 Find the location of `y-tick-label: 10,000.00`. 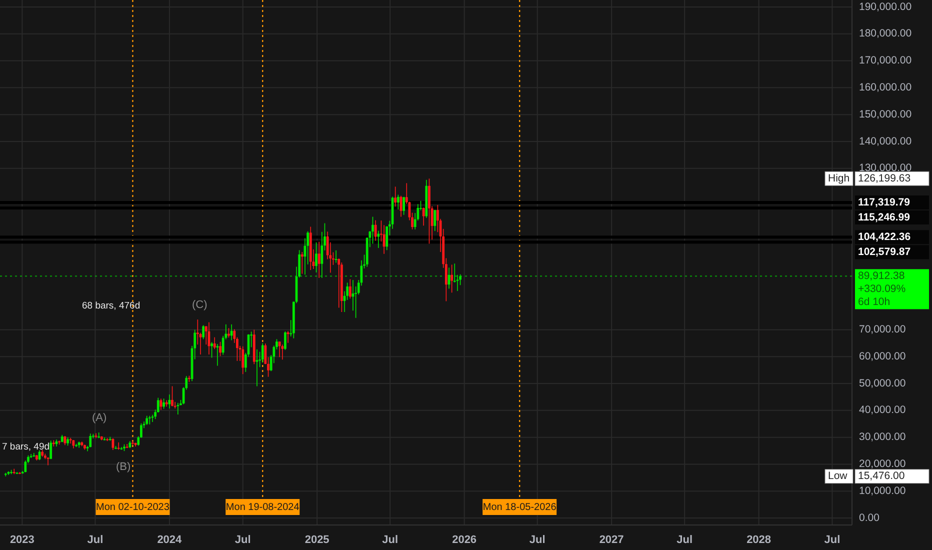

y-tick-label: 10,000.00 is located at coordinates (882, 490).